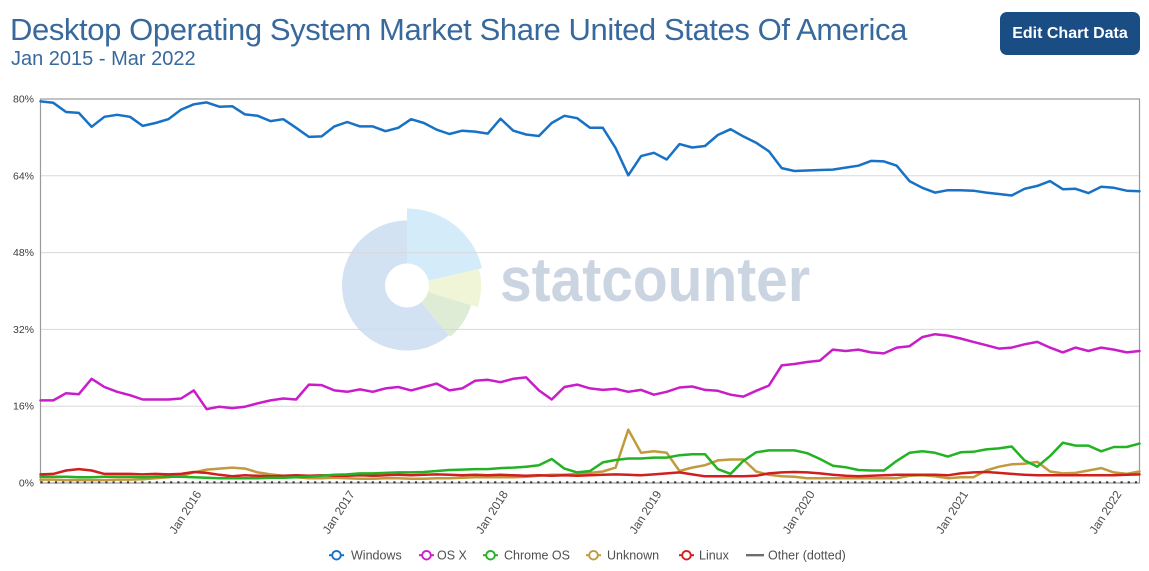  I want to click on svg-text: OS X, so click(452, 556).